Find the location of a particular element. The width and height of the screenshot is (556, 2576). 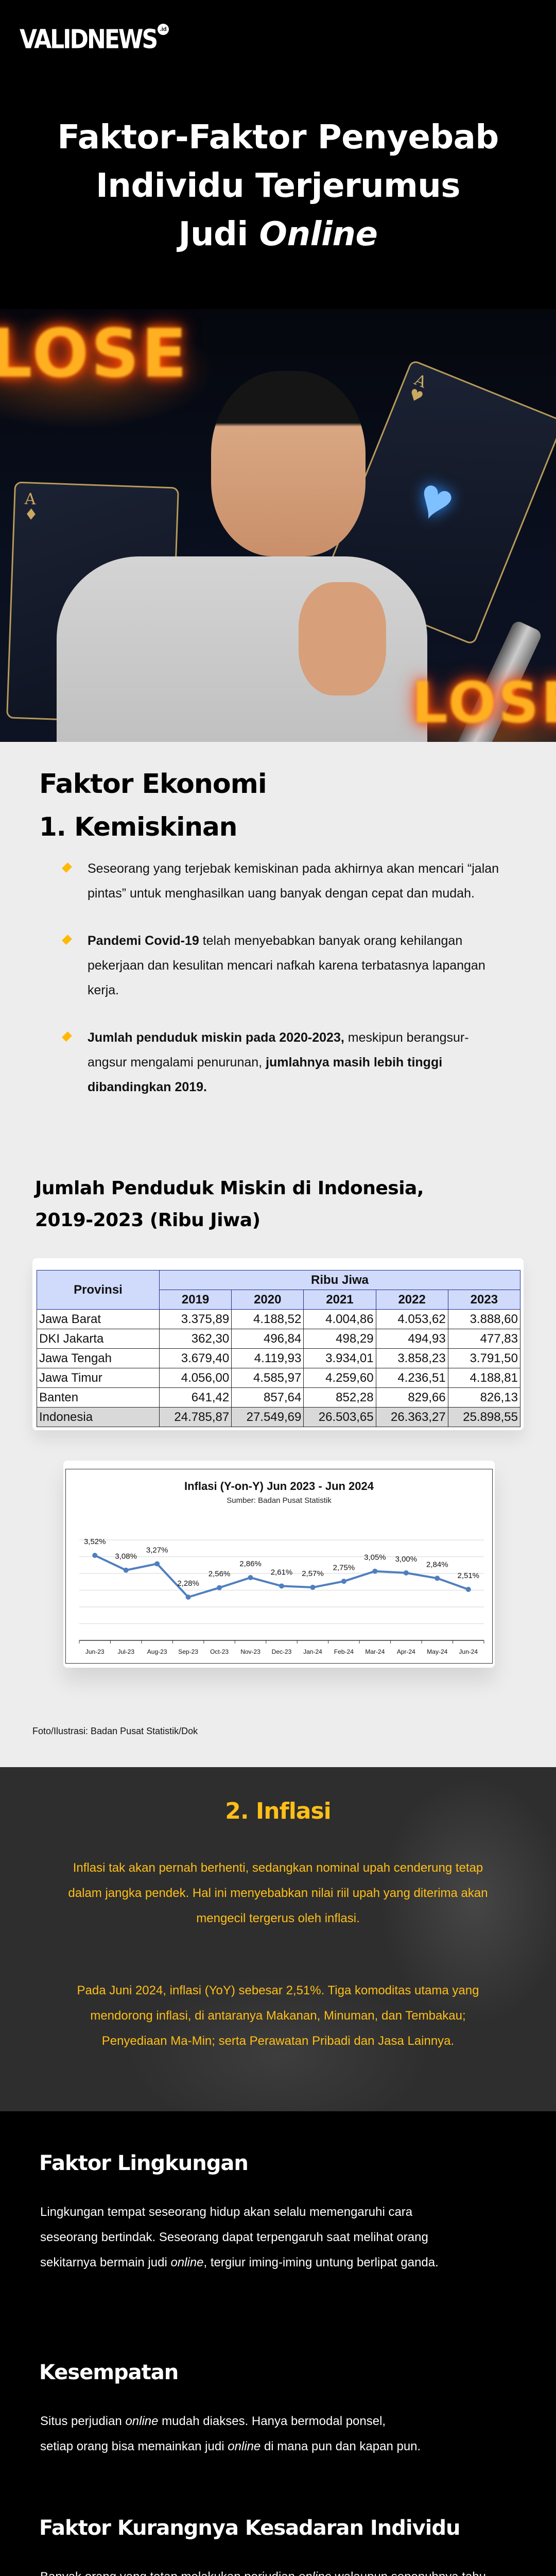

cell-value: 4.188,81 is located at coordinates (484, 1378).